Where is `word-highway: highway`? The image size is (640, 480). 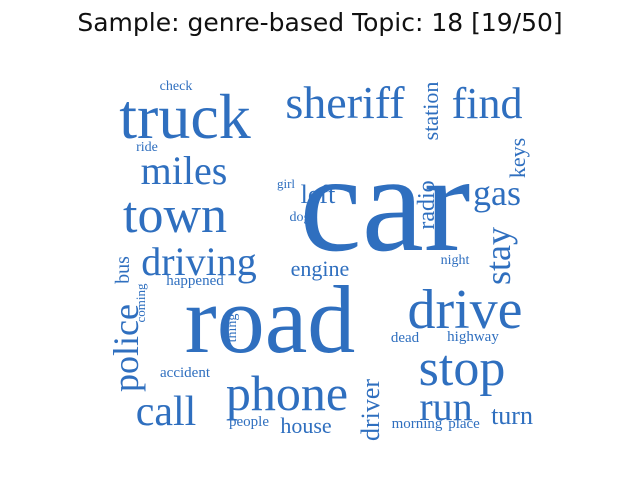
word-highway: highway is located at coordinates (473, 337).